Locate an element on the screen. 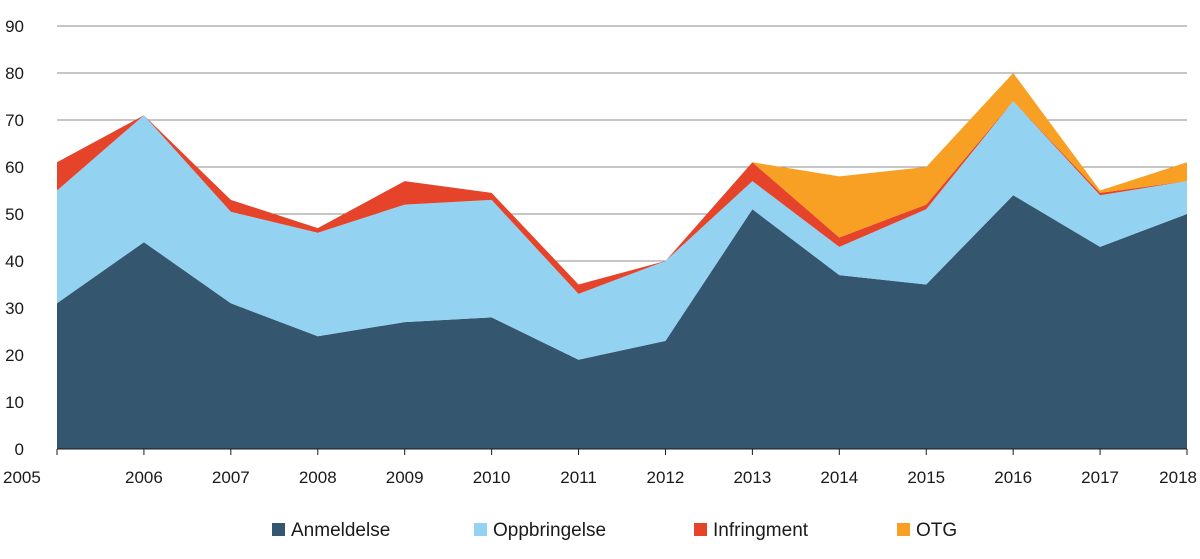 Image resolution: width=1200 pixels, height=559 pixels. x-tick-label: 2017 is located at coordinates (1100, 477).